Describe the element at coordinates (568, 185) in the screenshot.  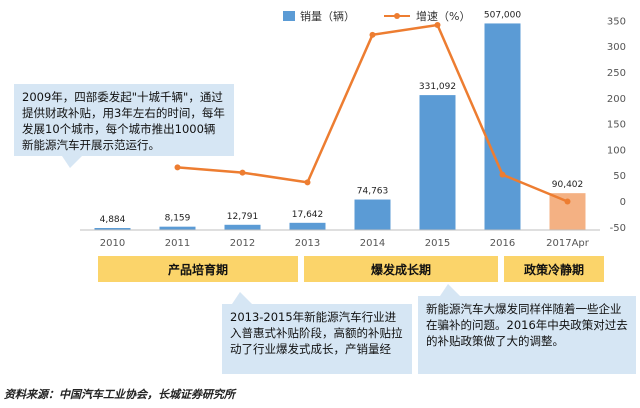
I see `data-label-2017Apr: 90,402` at that location.